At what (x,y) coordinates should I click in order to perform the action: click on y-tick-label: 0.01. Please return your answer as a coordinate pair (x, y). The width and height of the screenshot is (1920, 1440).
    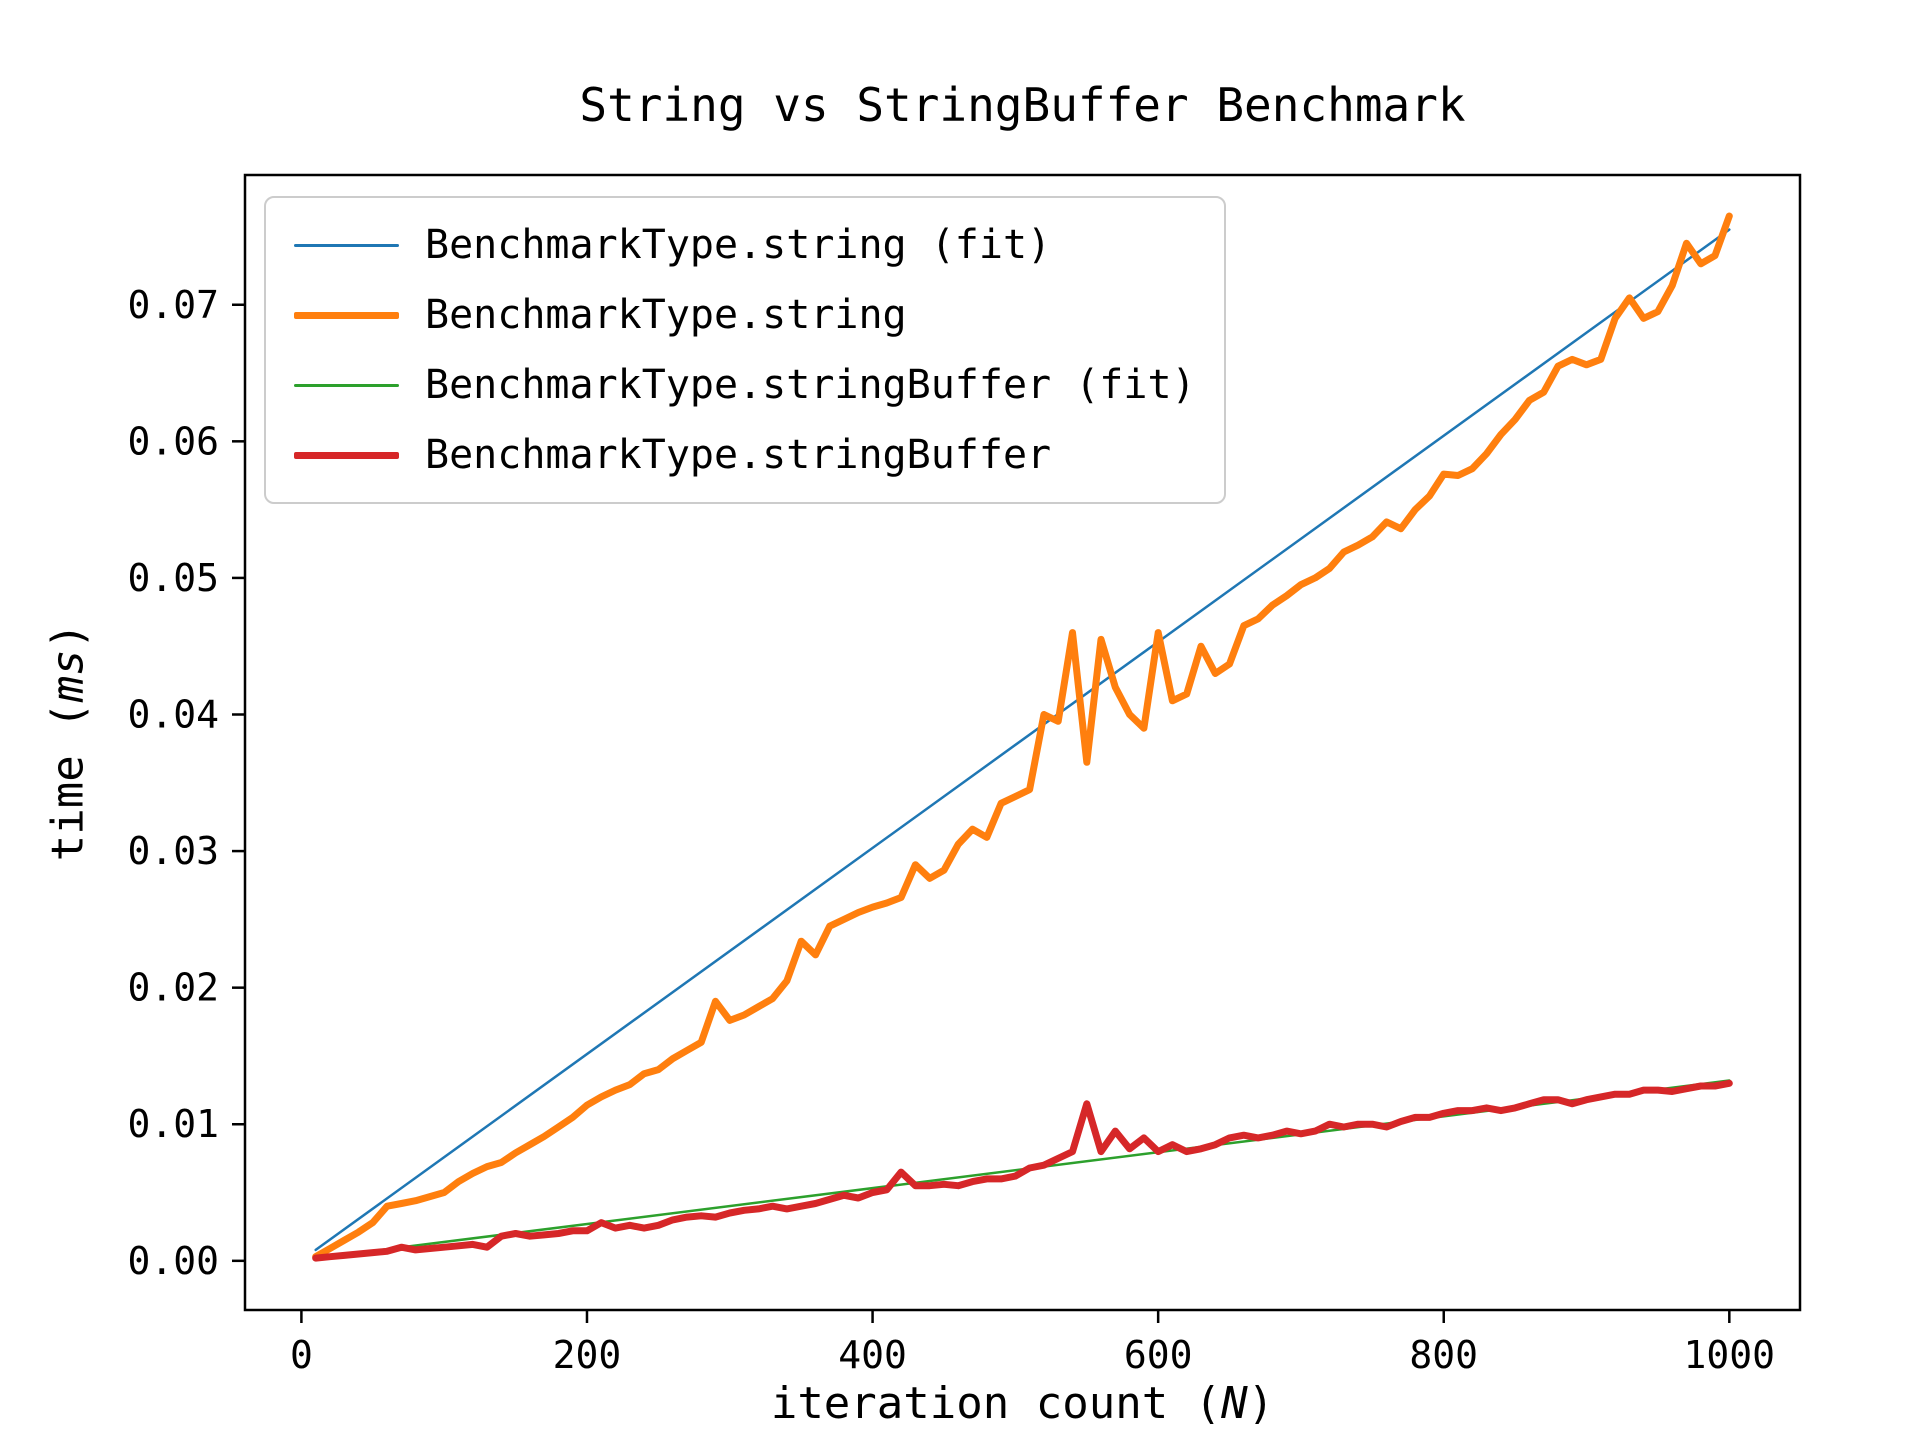
    Looking at the image, I should click on (173, 1124).